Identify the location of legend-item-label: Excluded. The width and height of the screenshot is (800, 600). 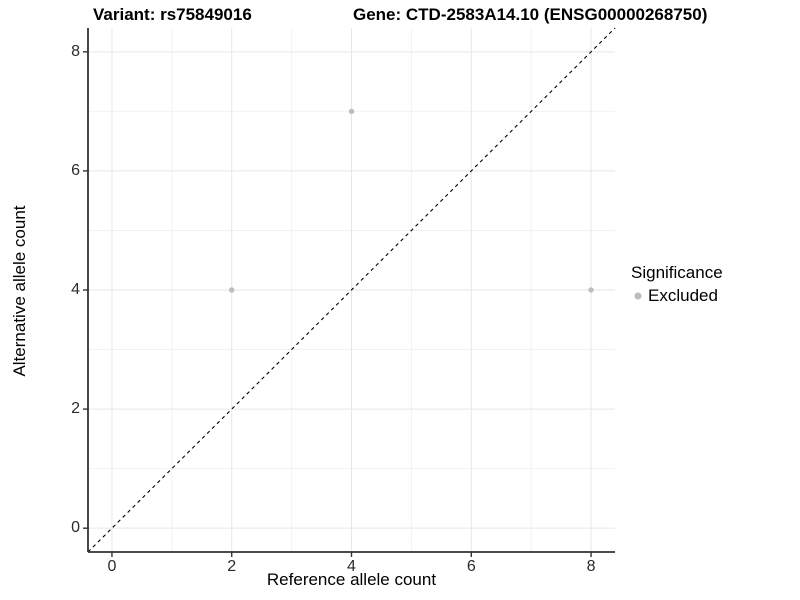
(683, 295).